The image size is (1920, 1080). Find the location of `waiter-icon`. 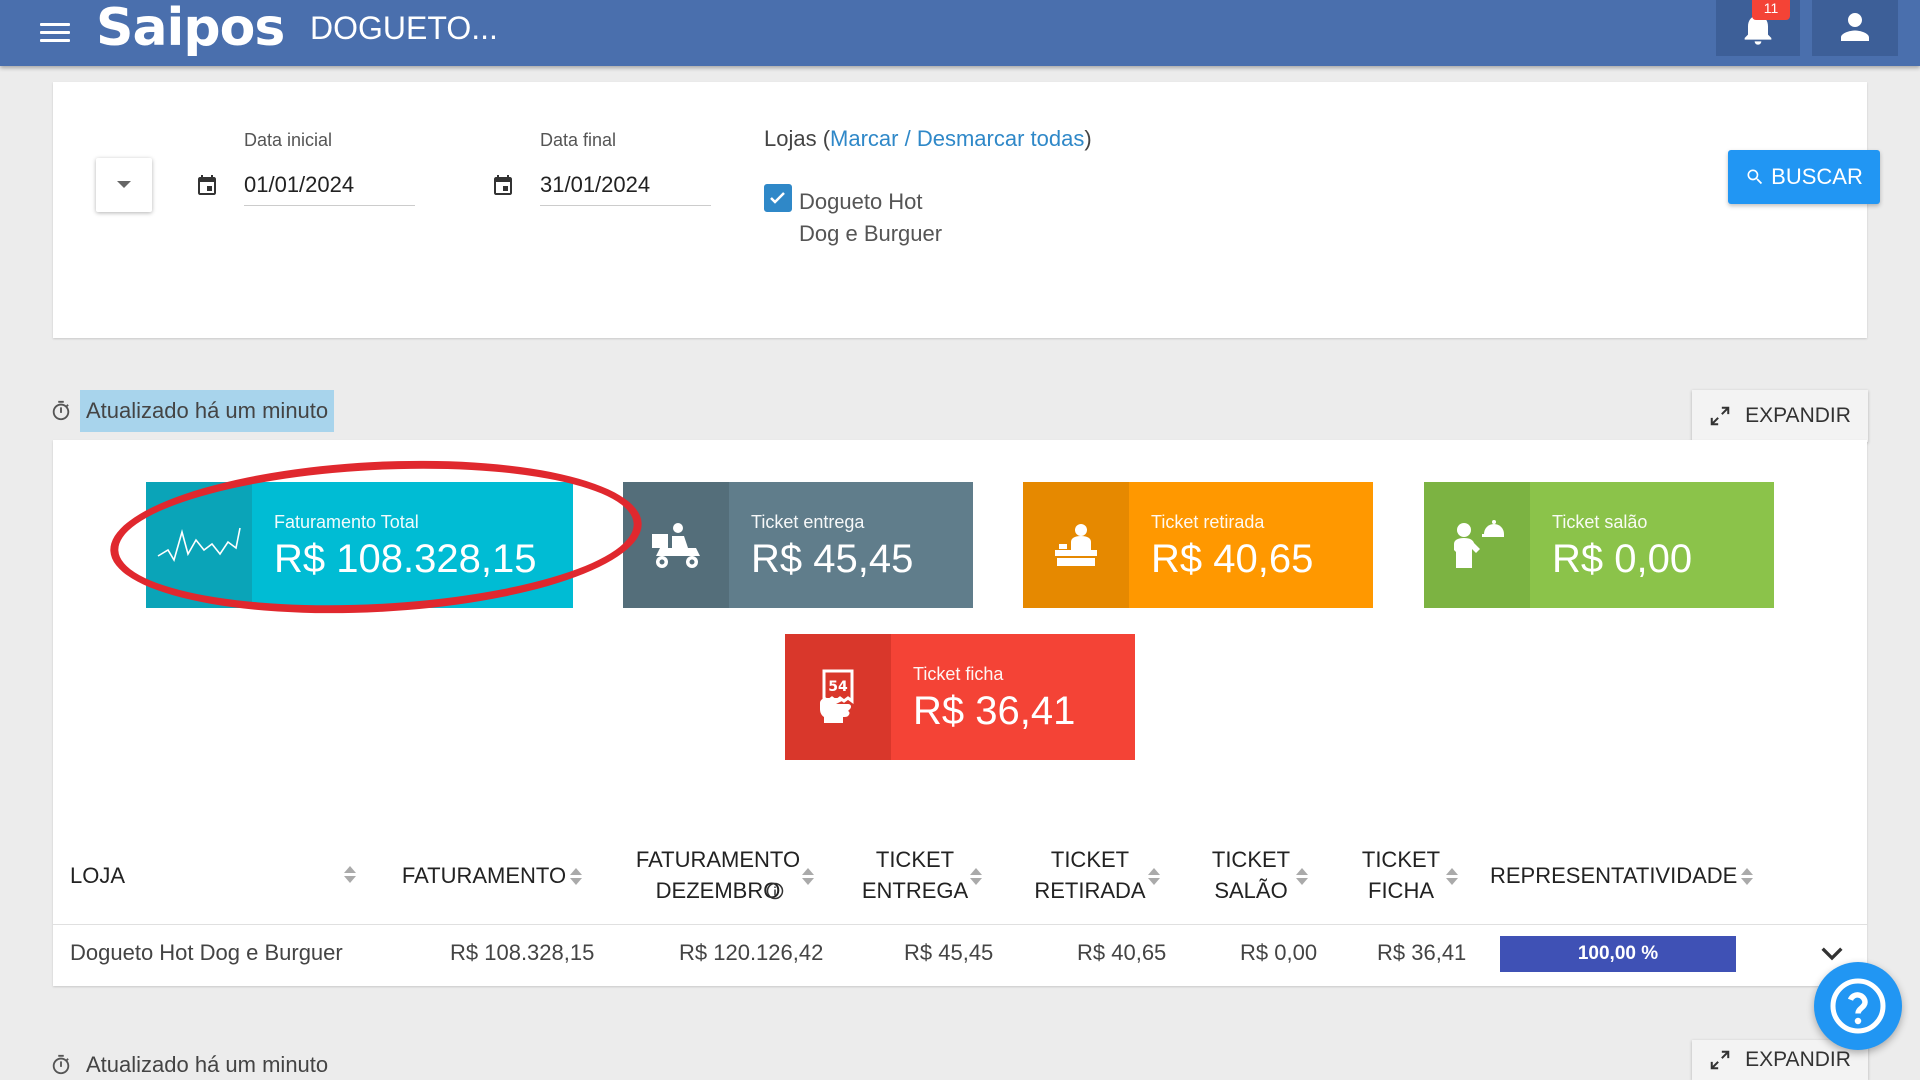

waiter-icon is located at coordinates (1479, 544).